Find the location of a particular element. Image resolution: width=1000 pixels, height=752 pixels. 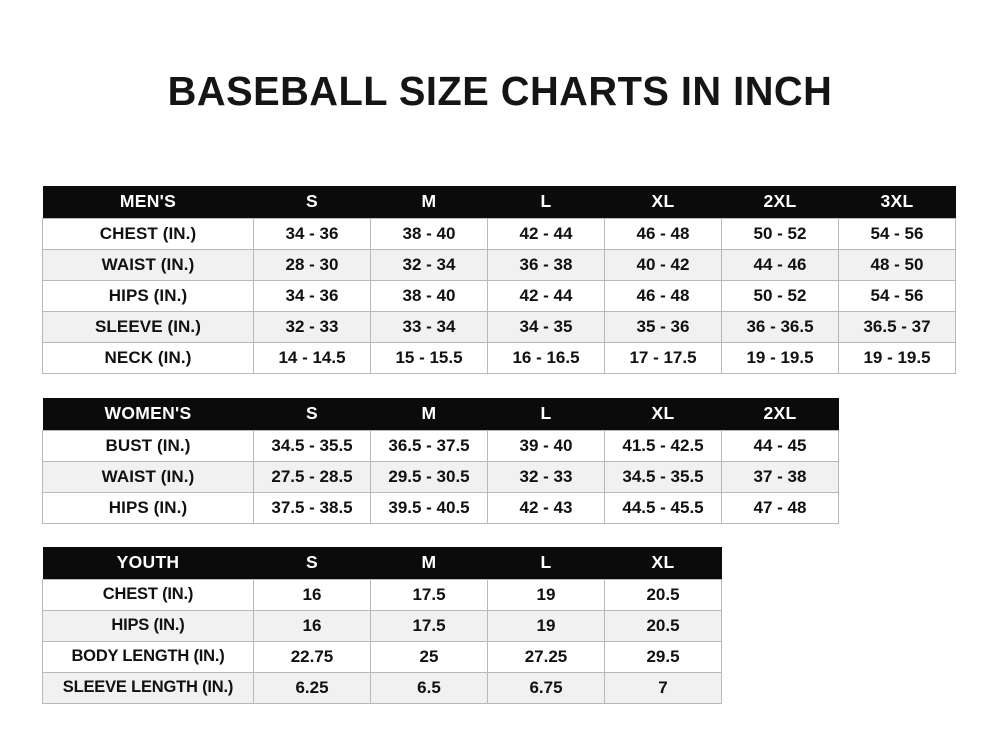

table-header-row: YOUTH S M L XL is located at coordinates (382, 563).